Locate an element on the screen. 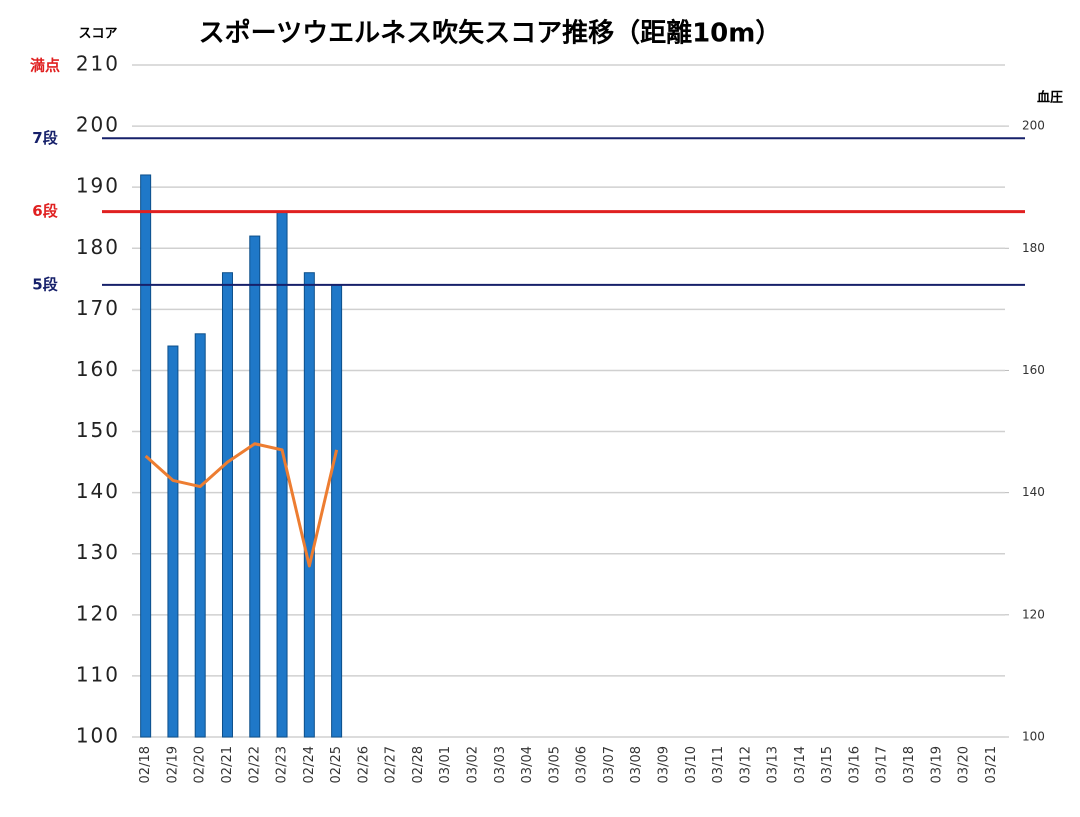  x-tick-label: 03/02 is located at coordinates (473, 764).